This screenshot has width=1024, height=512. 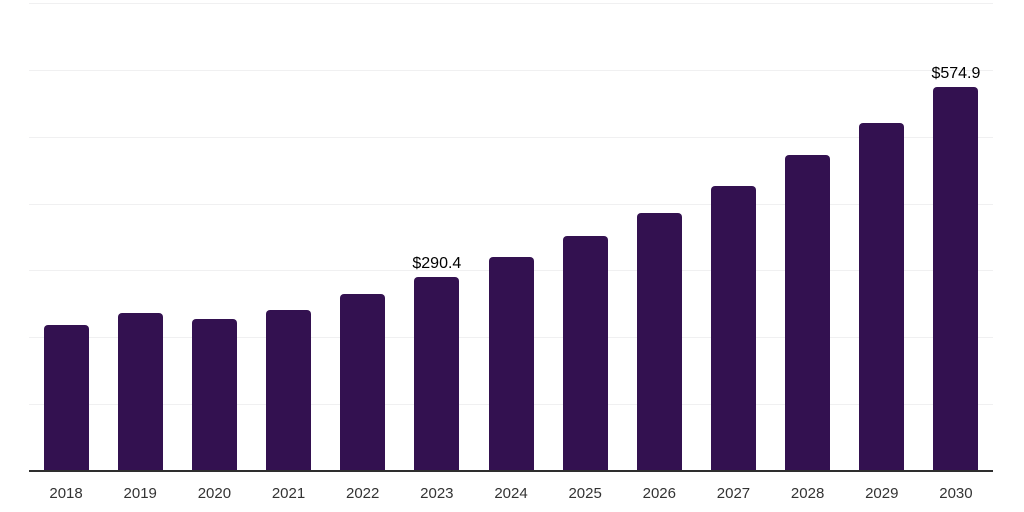 What do you see at coordinates (511, 471) in the screenshot?
I see `x-axis-line` at bounding box center [511, 471].